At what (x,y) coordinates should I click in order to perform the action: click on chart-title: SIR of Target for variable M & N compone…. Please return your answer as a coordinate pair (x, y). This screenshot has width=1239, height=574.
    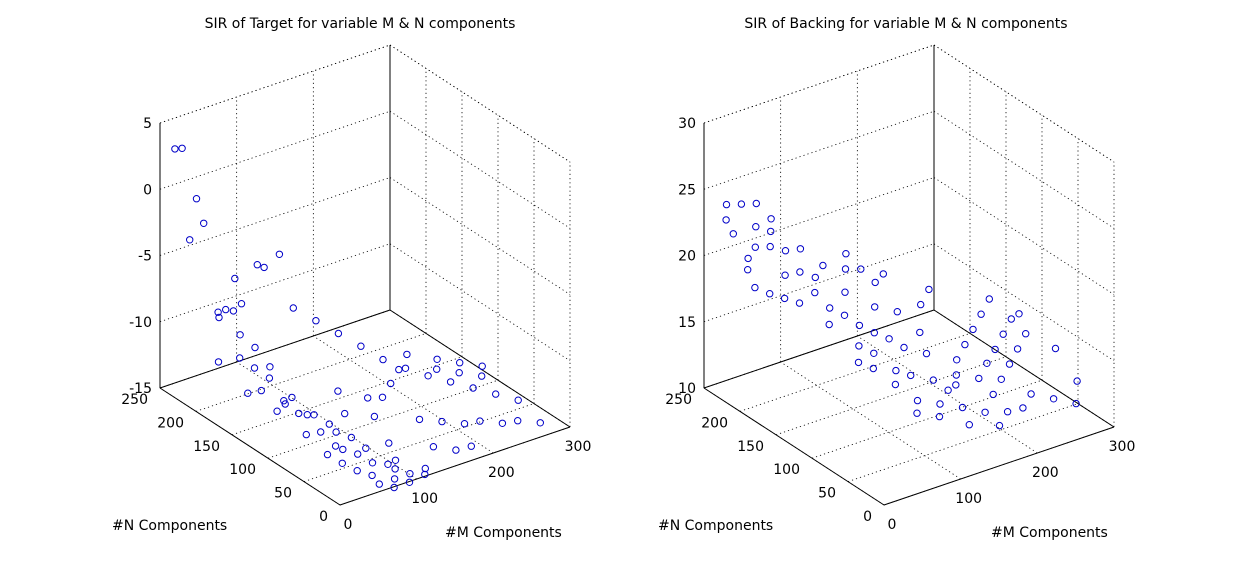
    Looking at the image, I should click on (360, 24).